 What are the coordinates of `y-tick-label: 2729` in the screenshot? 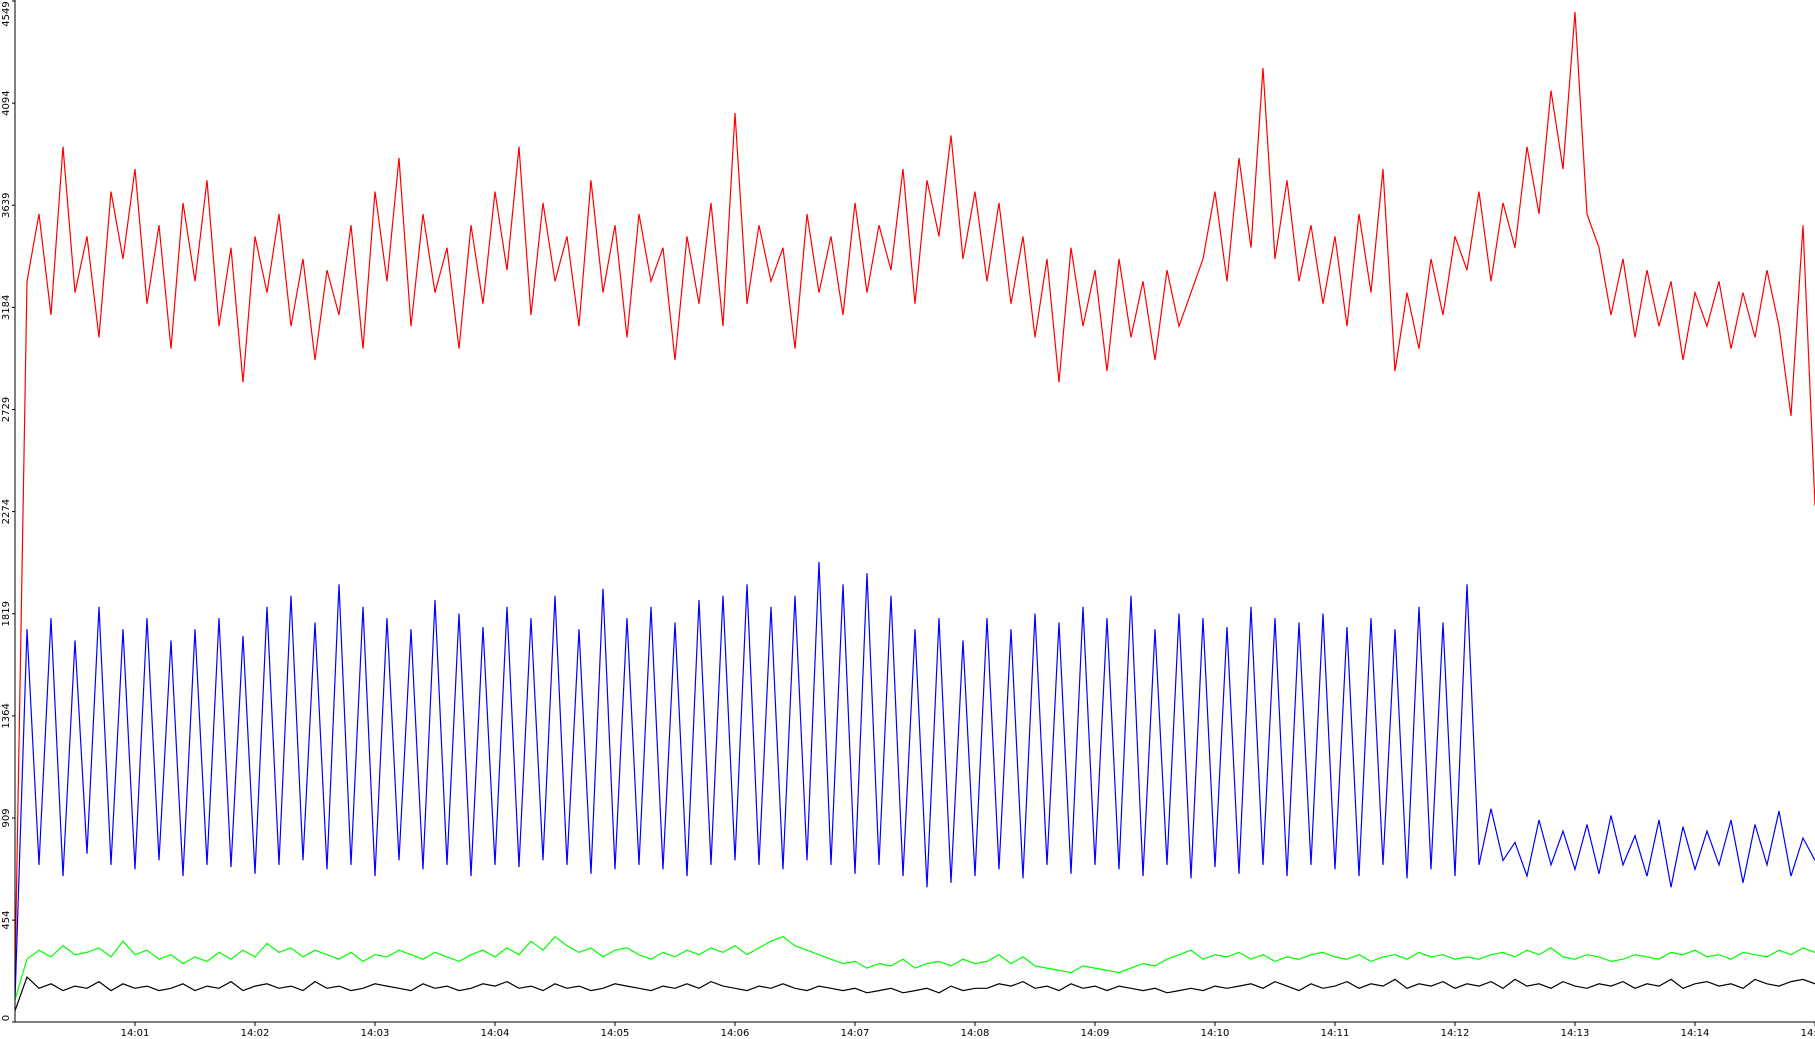 It's located at (6, 409).